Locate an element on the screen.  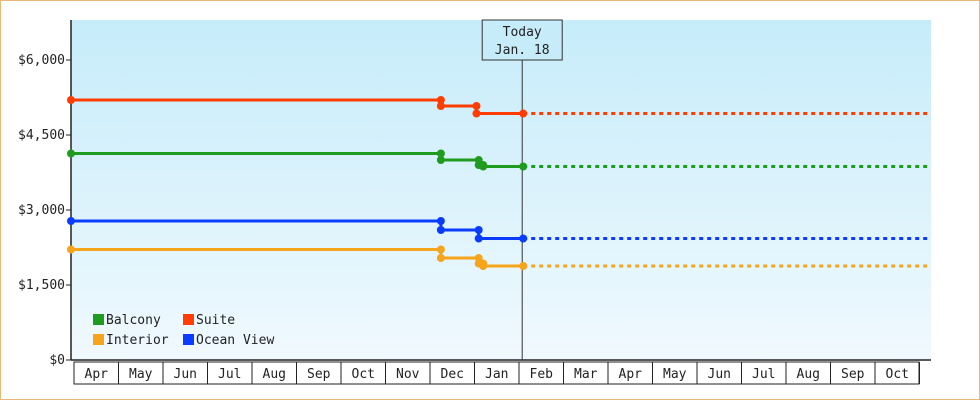
y-tick-label: $6,000 is located at coordinates (41, 60).